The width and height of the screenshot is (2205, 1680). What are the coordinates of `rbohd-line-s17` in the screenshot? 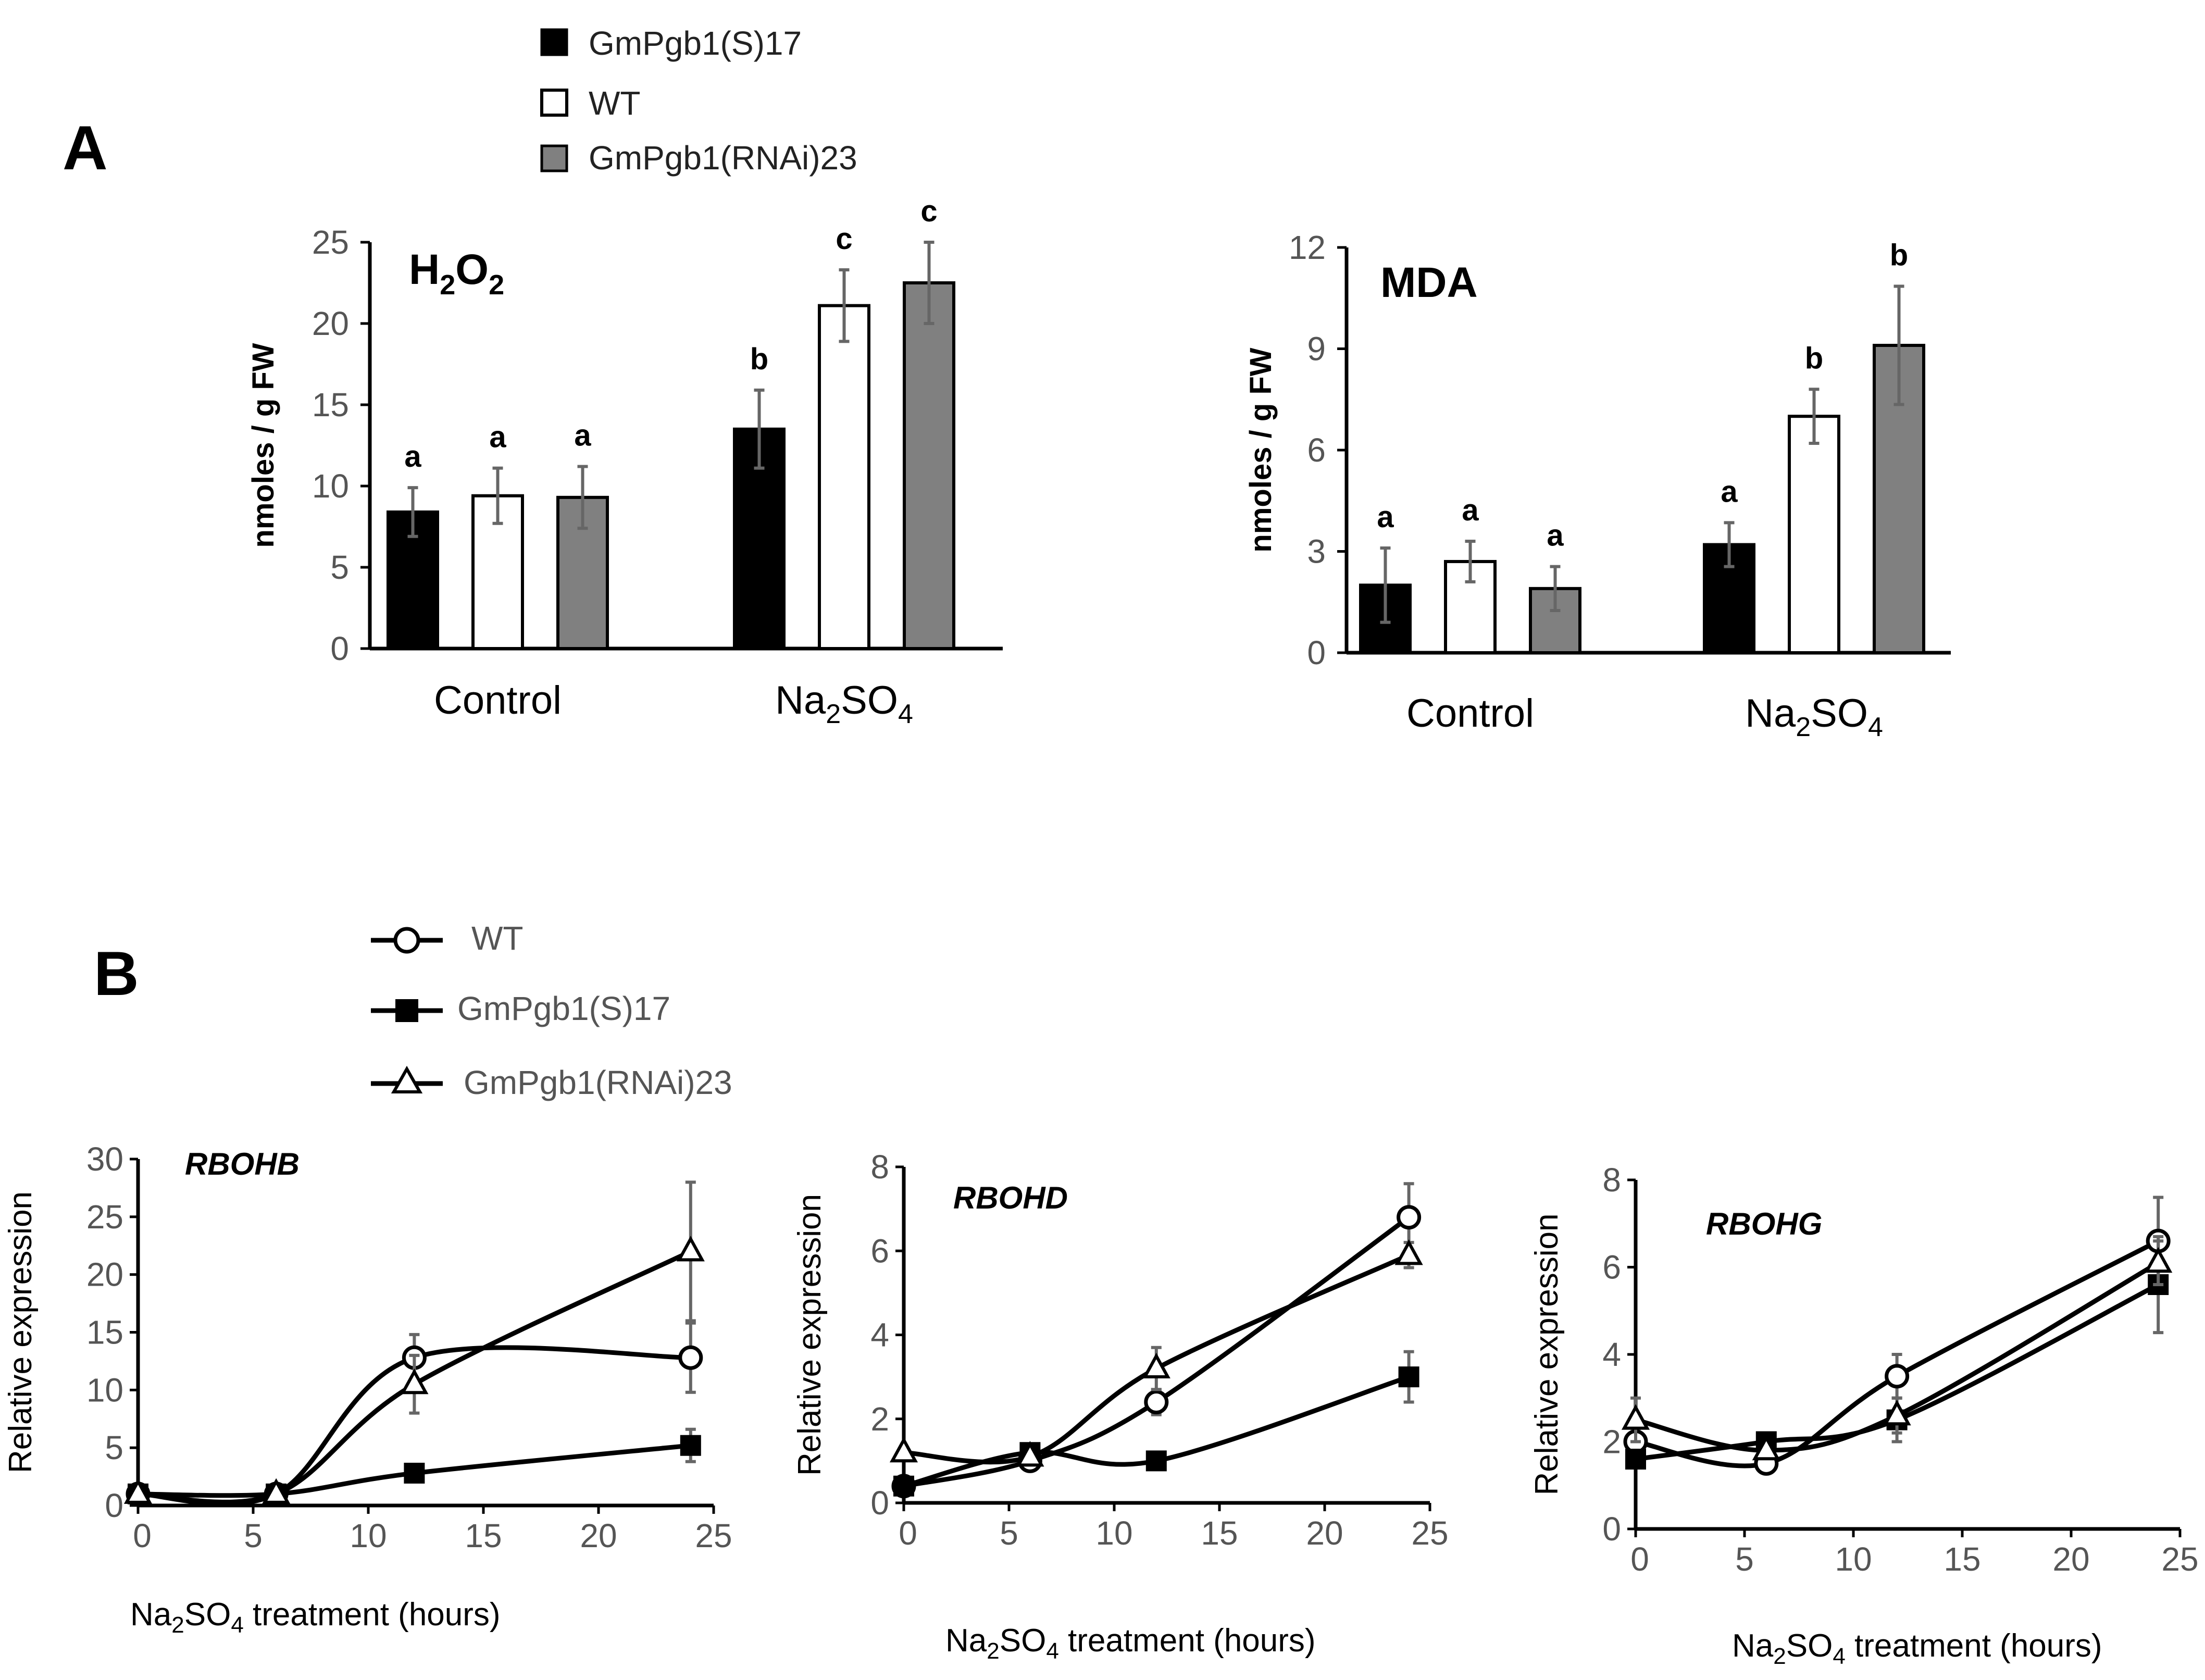 It's located at (1156, 1431).